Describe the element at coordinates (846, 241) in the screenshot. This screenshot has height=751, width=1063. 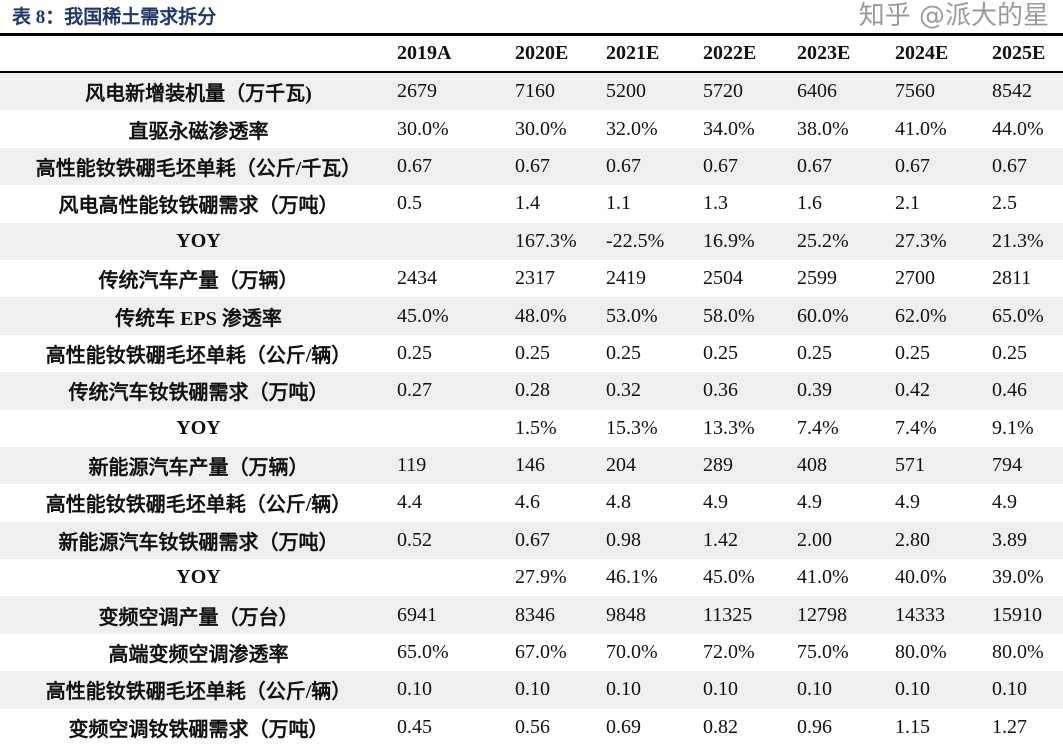
I see `cell-value: 25.2%` at that location.